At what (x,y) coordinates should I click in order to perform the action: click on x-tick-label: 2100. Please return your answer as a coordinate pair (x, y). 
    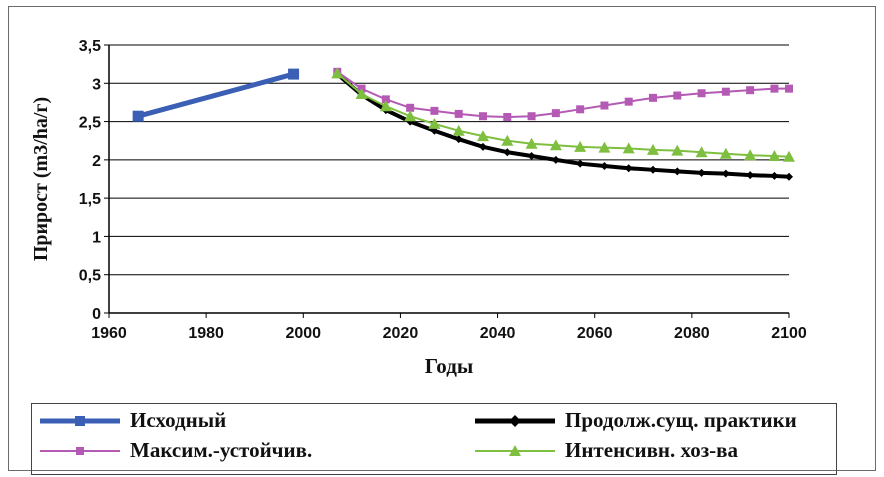
    Looking at the image, I should click on (789, 333).